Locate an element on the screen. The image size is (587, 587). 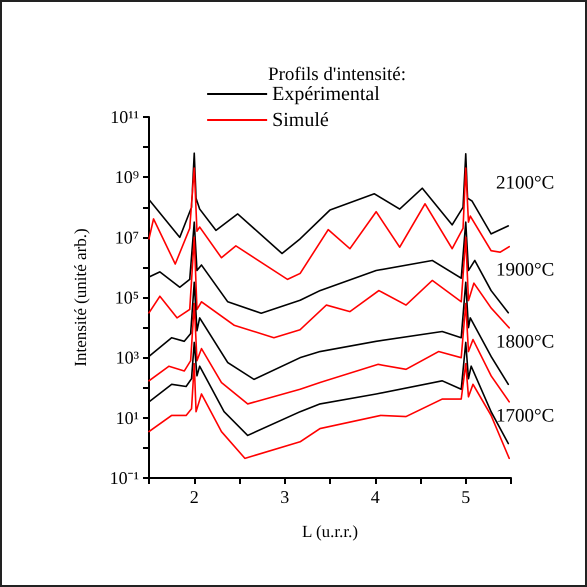
annotation: 1900°C is located at coordinates (525, 270).